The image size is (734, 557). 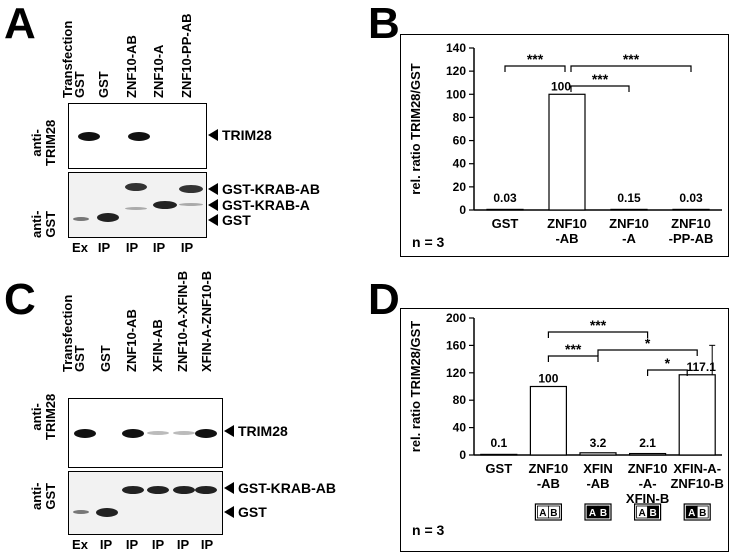 What do you see at coordinates (259, 205) in the screenshot?
I see `arrow-label-gst-krab-a-a: GST-KRAB-A` at bounding box center [259, 205].